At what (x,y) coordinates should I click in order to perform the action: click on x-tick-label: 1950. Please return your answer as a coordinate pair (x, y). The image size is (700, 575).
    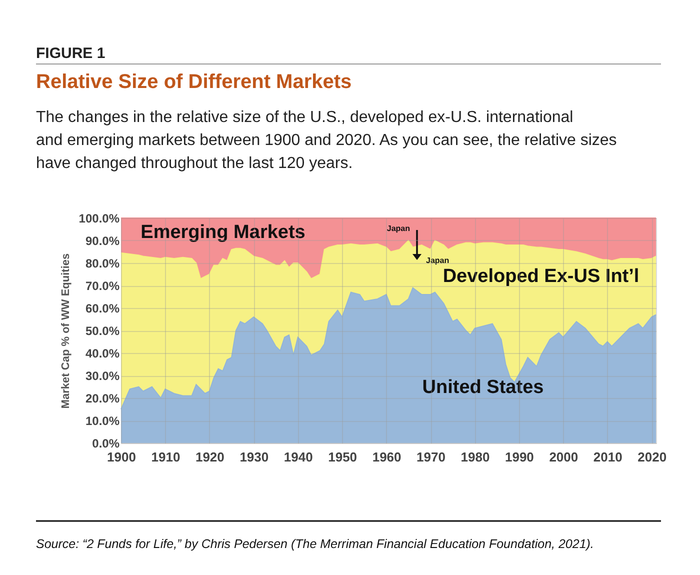
    Looking at the image, I should click on (343, 457).